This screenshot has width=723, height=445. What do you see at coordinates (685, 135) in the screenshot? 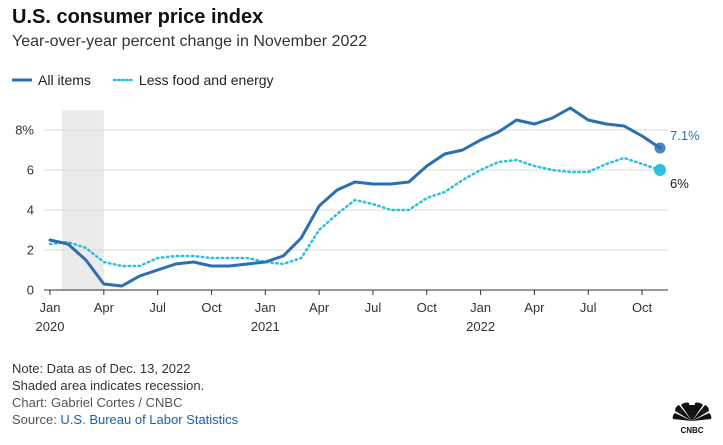
I see `series-end-label: 7.1%` at bounding box center [685, 135].